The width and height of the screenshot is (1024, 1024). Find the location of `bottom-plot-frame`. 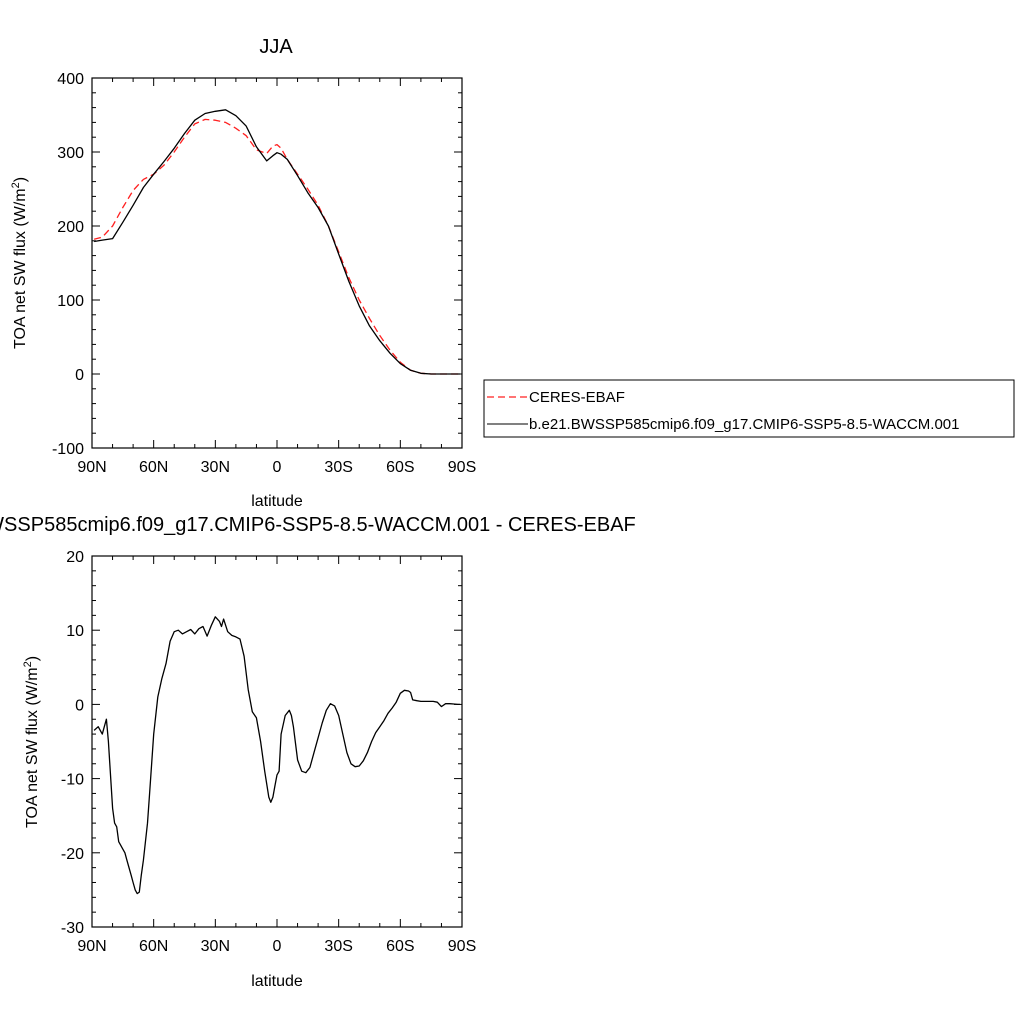

bottom-plot-frame is located at coordinates (277, 741).